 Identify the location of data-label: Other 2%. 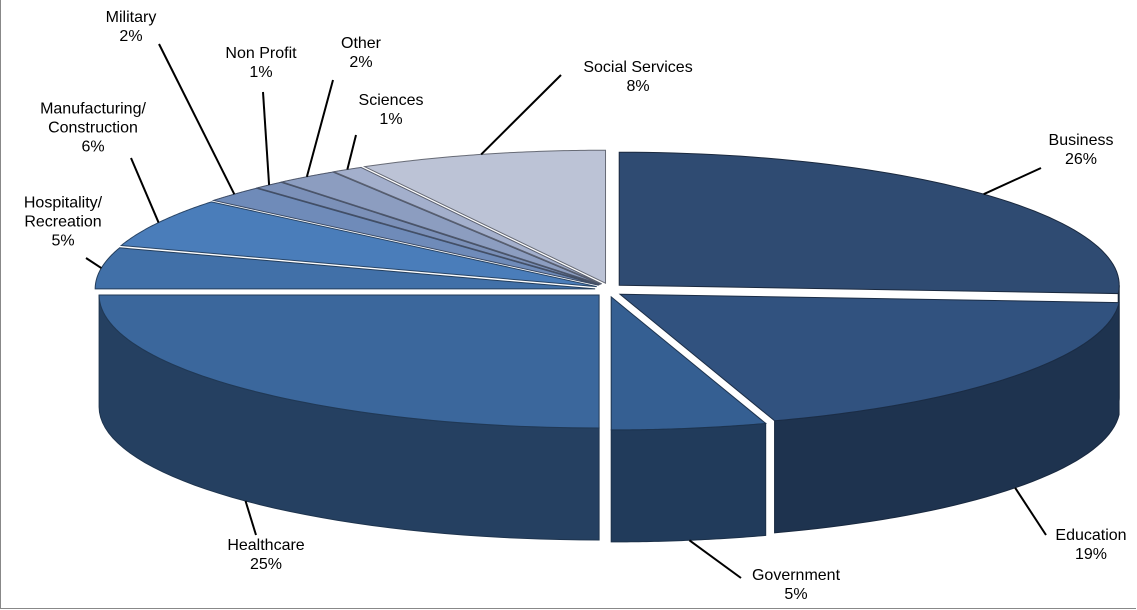
(361, 53).